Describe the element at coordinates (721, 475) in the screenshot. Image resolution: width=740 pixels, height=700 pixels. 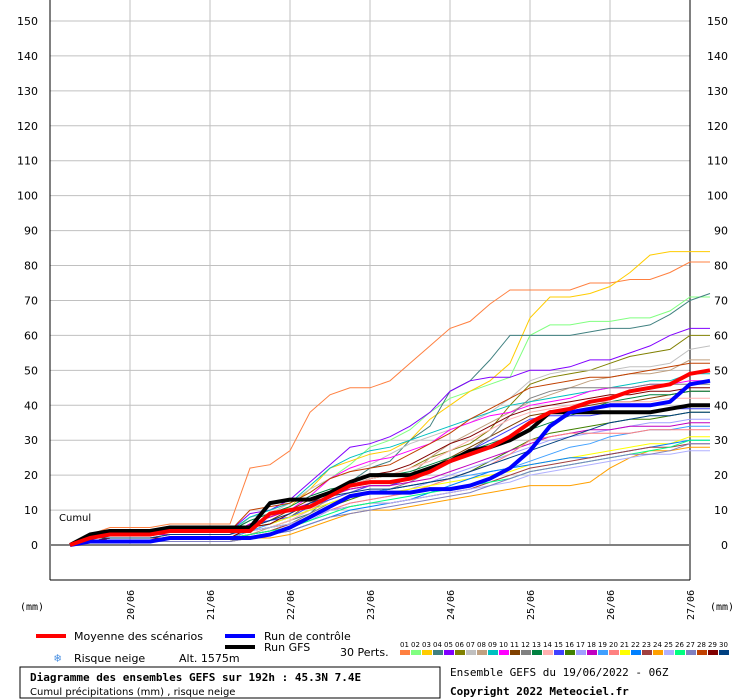
I see `y-tick-label-right: 20` at that location.